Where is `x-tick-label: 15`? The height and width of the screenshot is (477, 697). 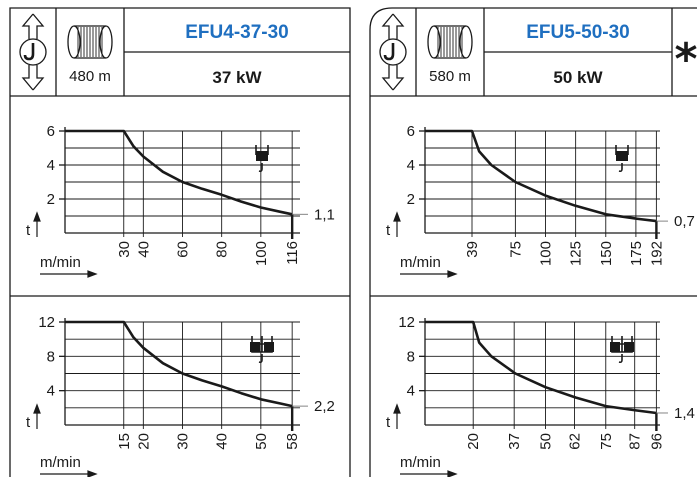 x-tick-label: 15 is located at coordinates (124, 441).